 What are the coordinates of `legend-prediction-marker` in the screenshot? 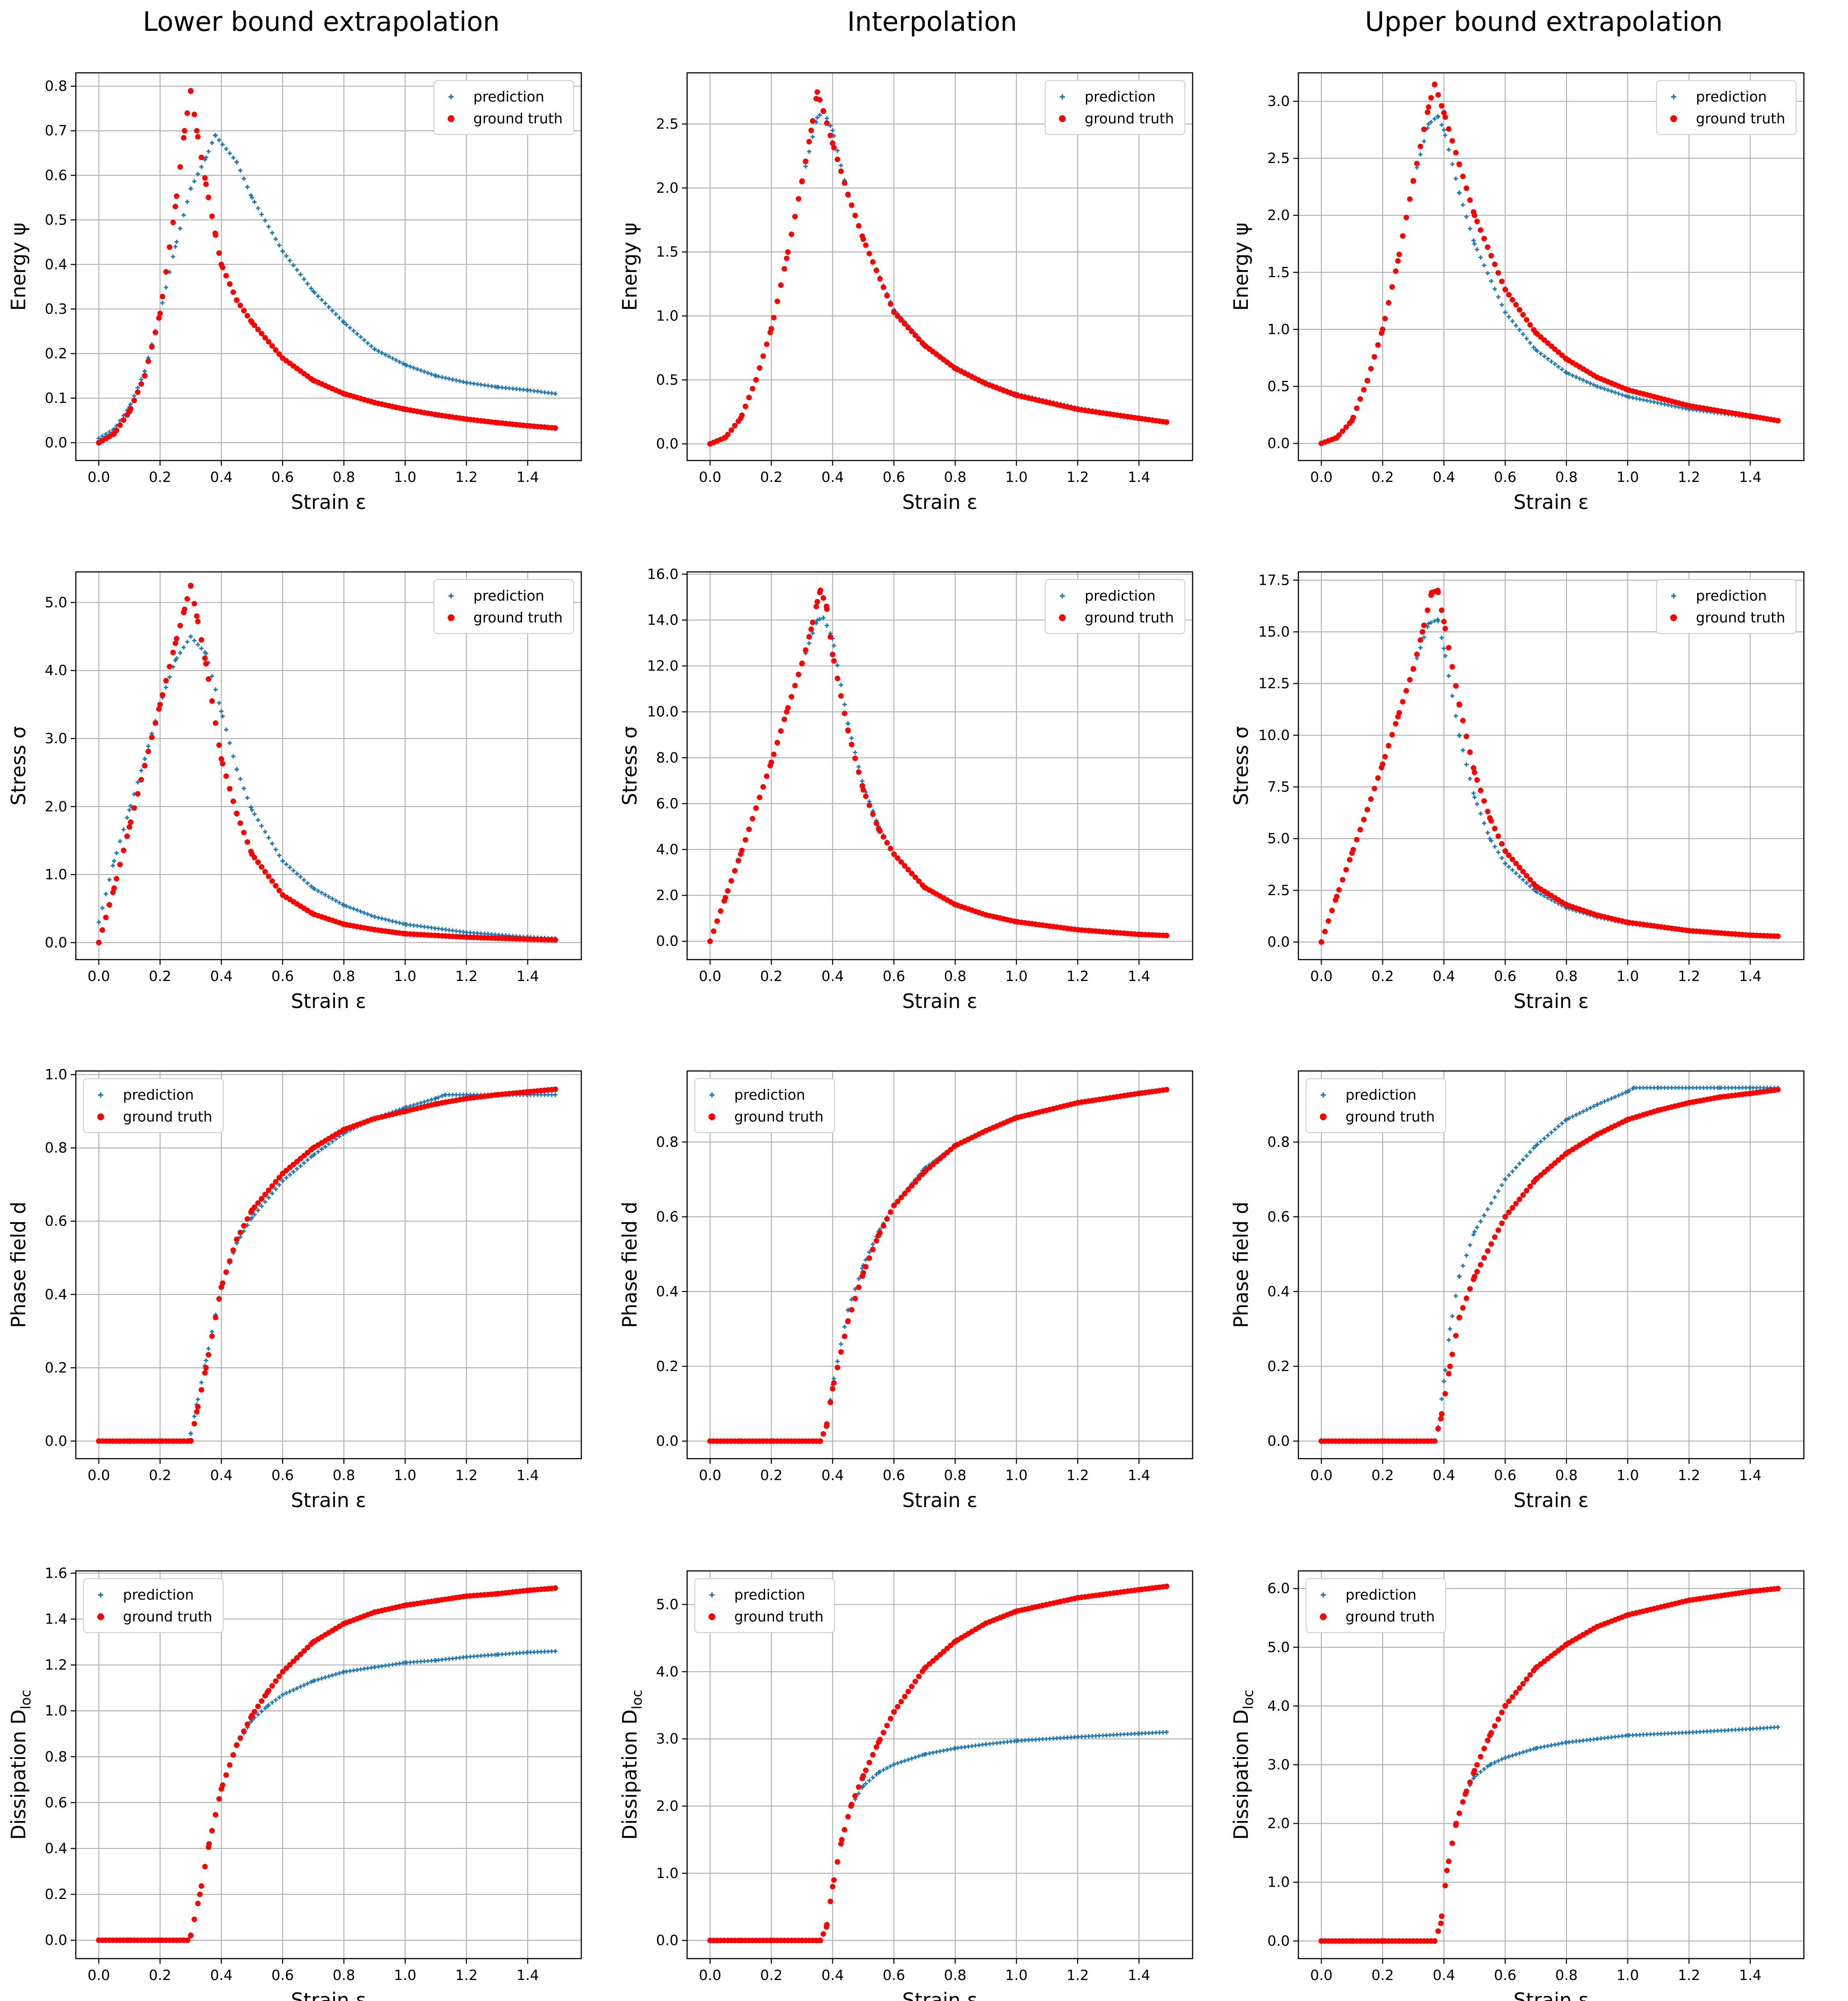 It's located at (451, 96).